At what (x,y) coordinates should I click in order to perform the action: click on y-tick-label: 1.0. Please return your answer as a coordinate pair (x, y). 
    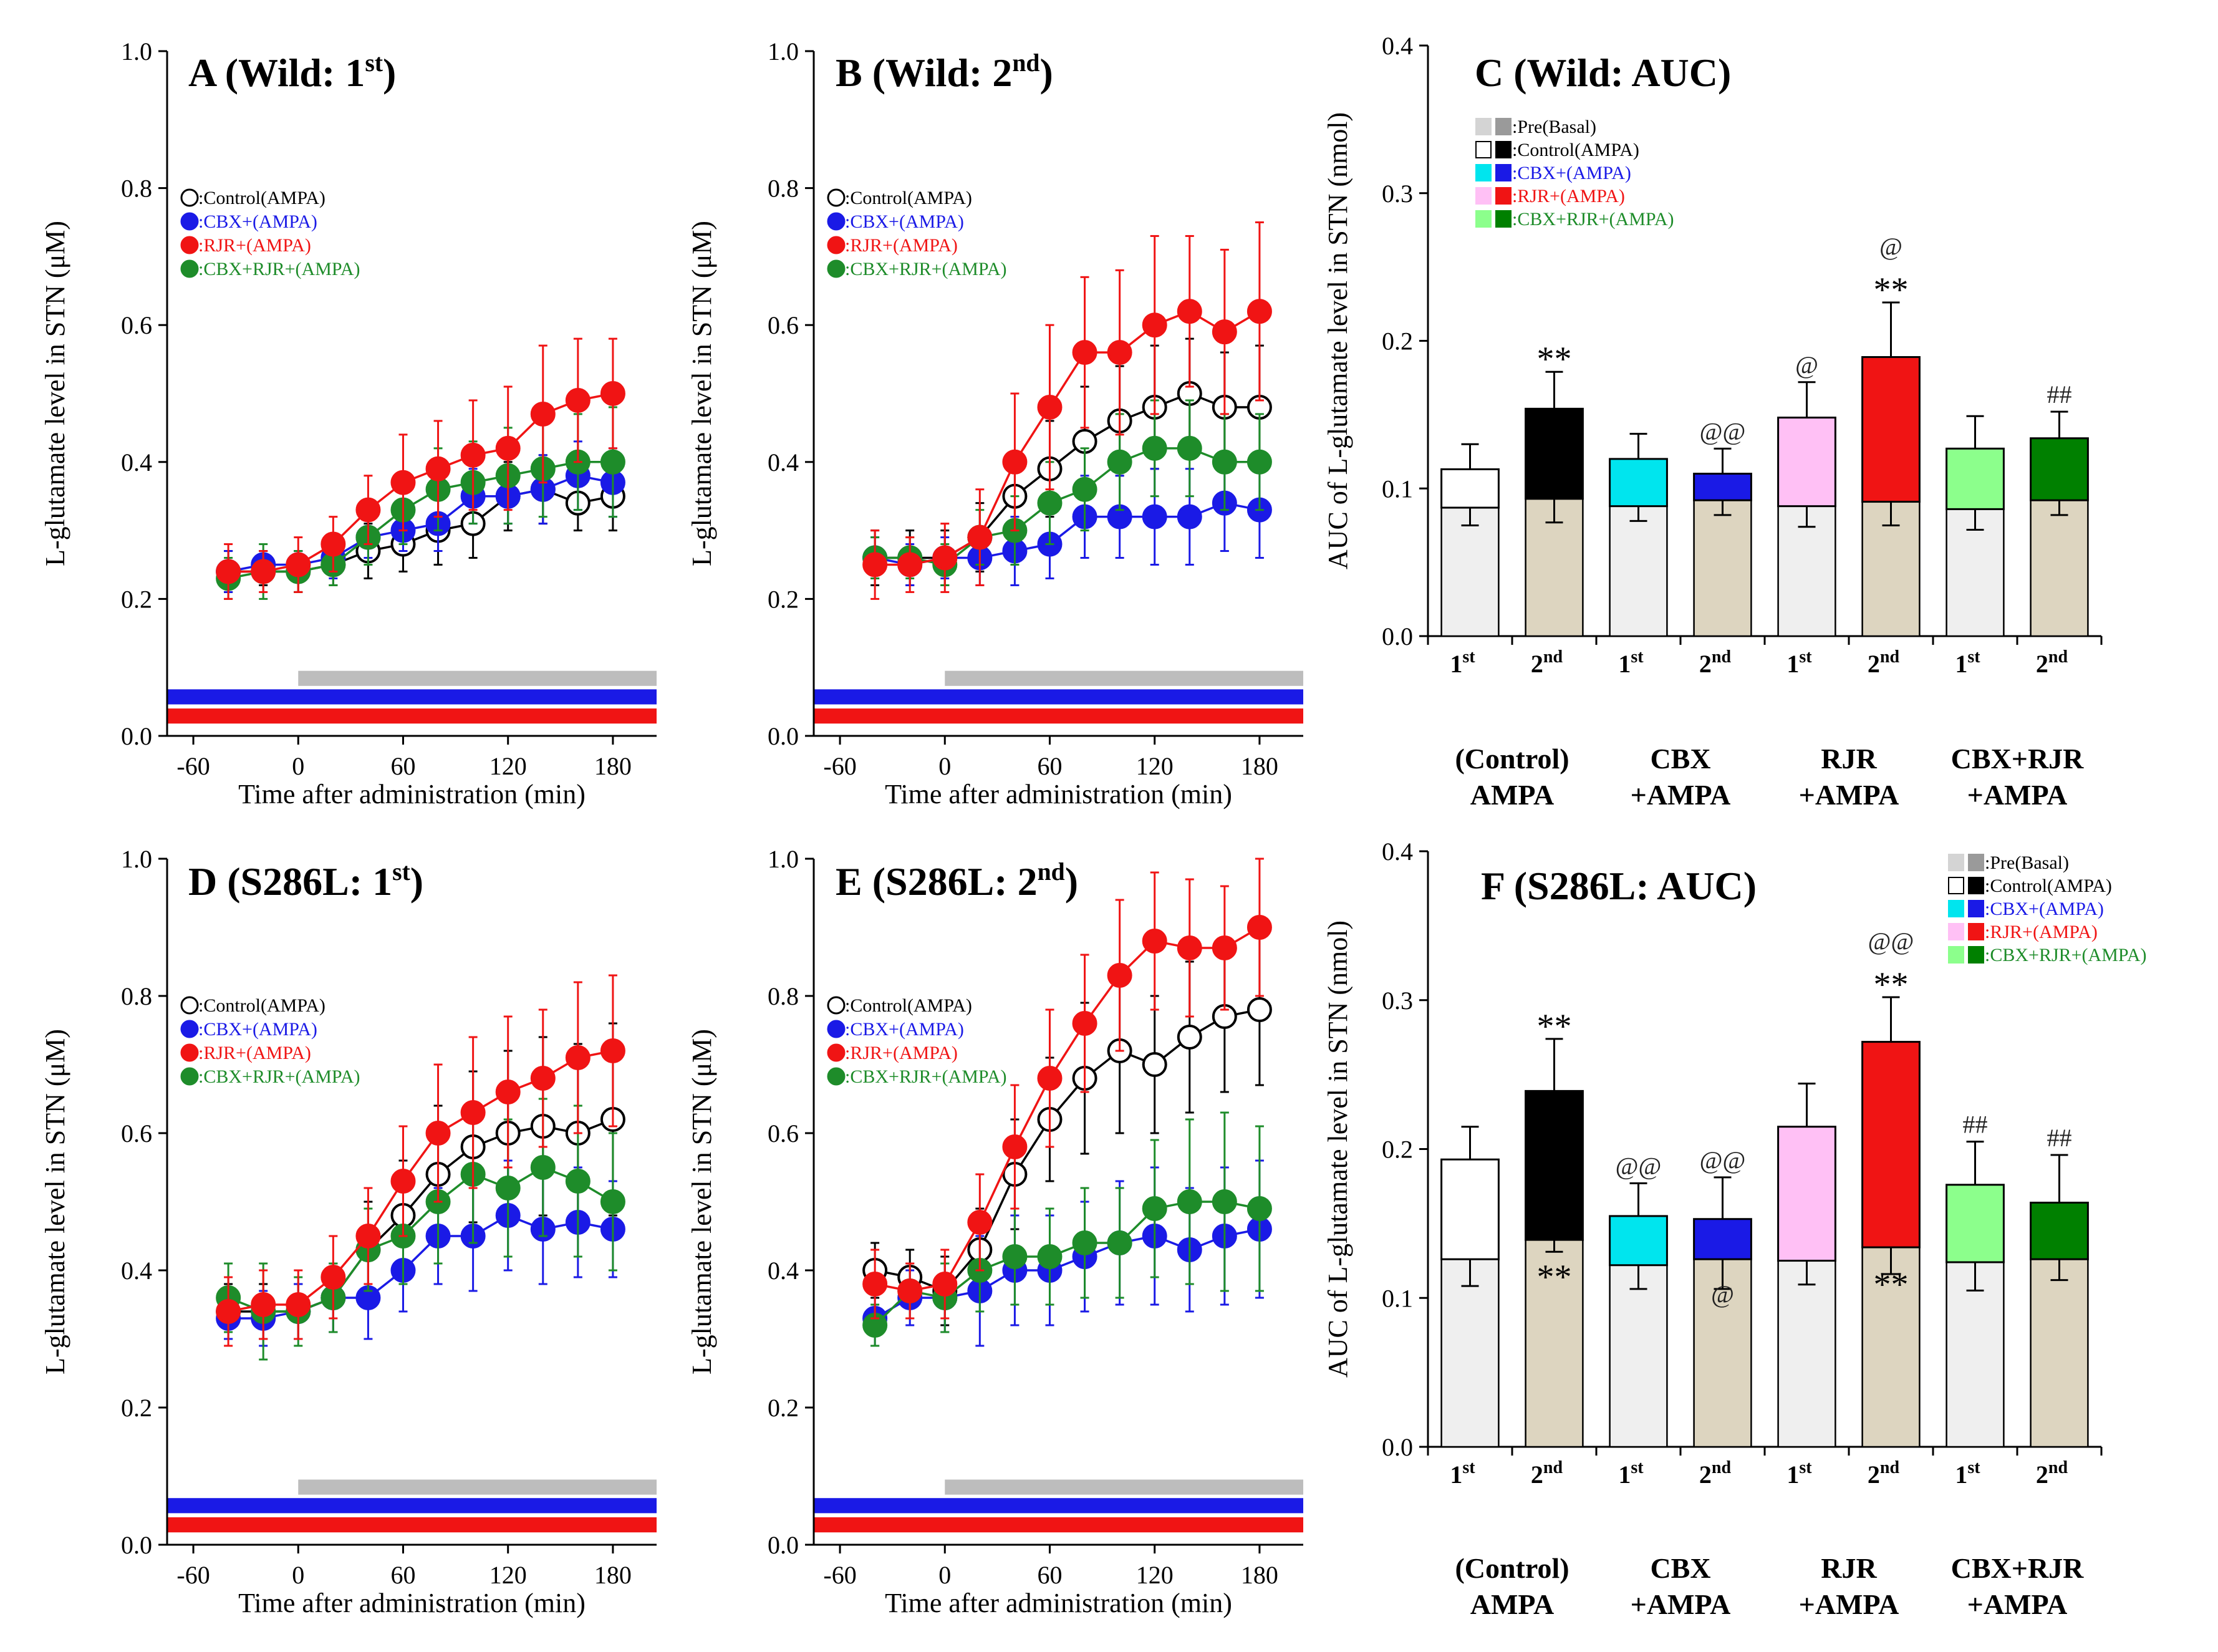
    Looking at the image, I should click on (136, 859).